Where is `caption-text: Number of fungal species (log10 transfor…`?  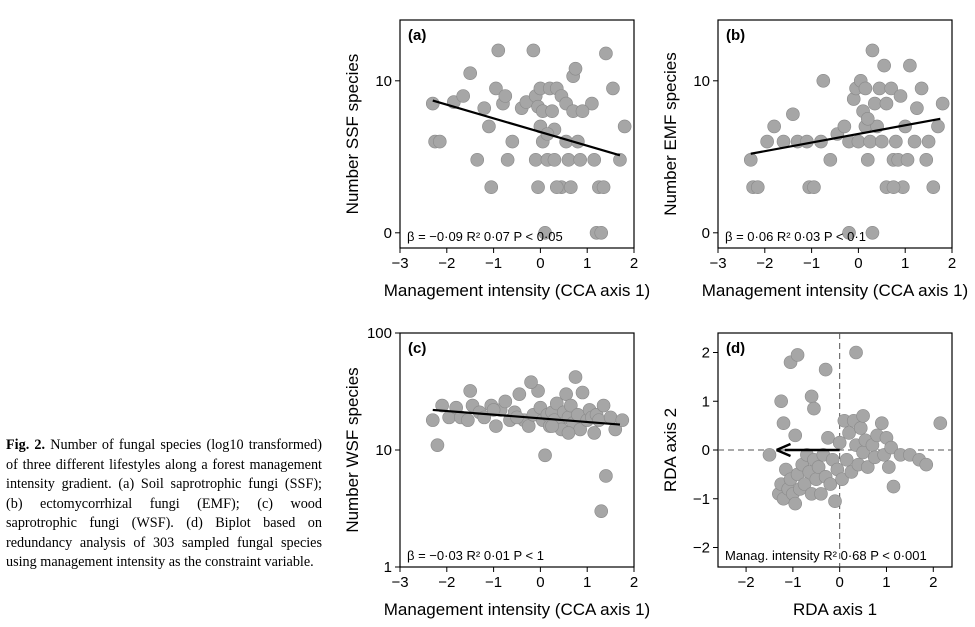
caption-text: Number of fungal species (log10 transfor… is located at coordinates (164, 503).